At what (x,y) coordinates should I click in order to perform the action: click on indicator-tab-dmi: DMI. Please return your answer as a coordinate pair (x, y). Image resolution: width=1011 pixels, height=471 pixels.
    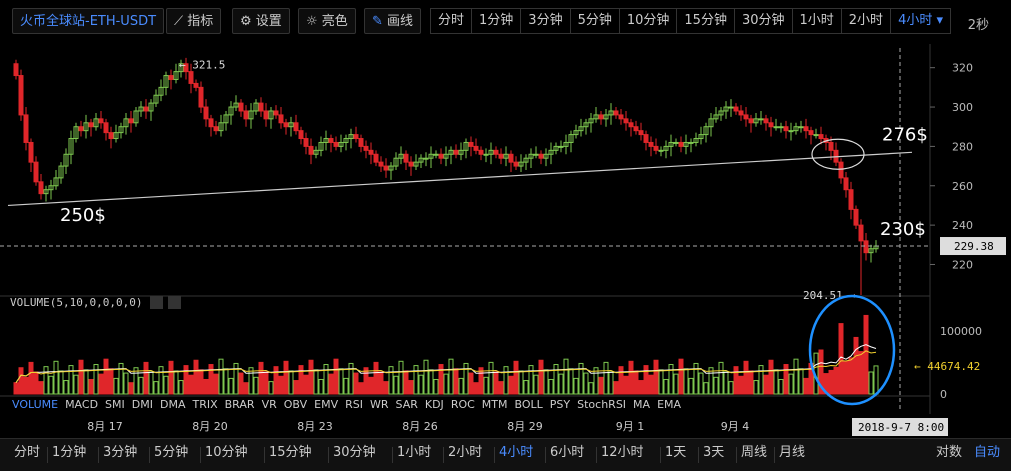
    Looking at the image, I should click on (142, 404).